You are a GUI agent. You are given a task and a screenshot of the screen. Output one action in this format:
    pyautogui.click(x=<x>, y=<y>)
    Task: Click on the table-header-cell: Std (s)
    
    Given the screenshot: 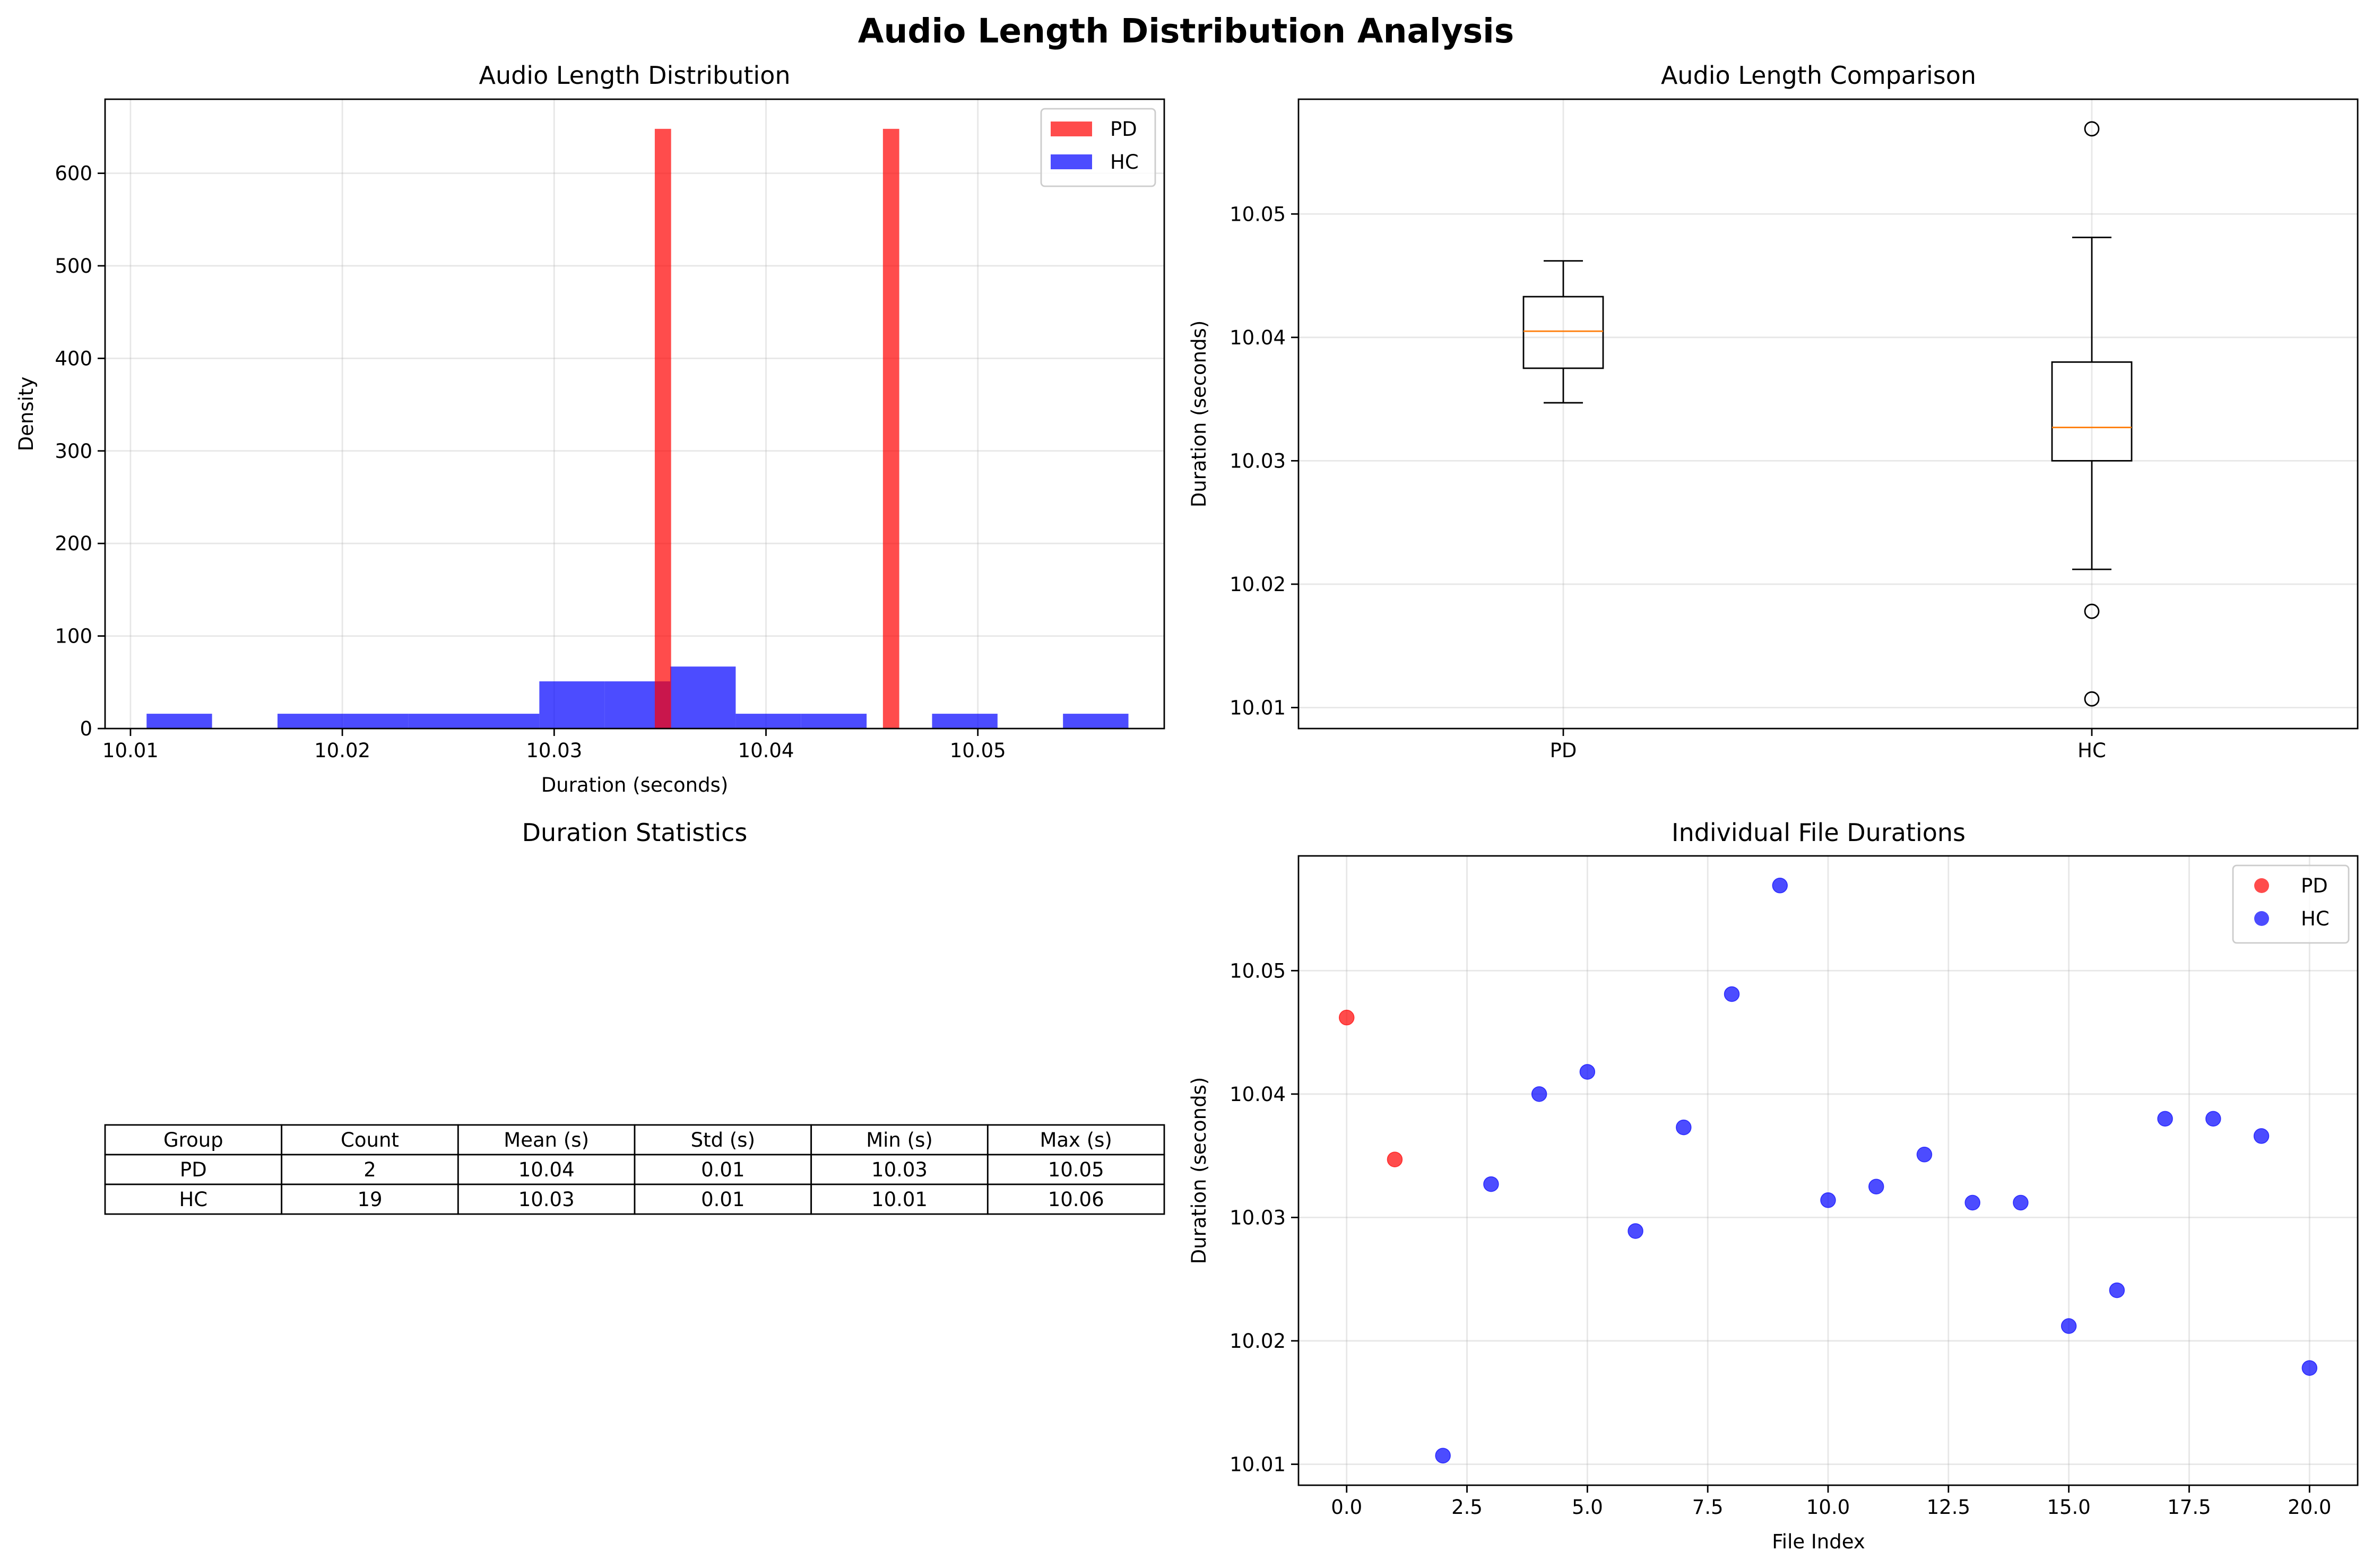 What is the action you would take?
    pyautogui.click(x=723, y=1140)
    